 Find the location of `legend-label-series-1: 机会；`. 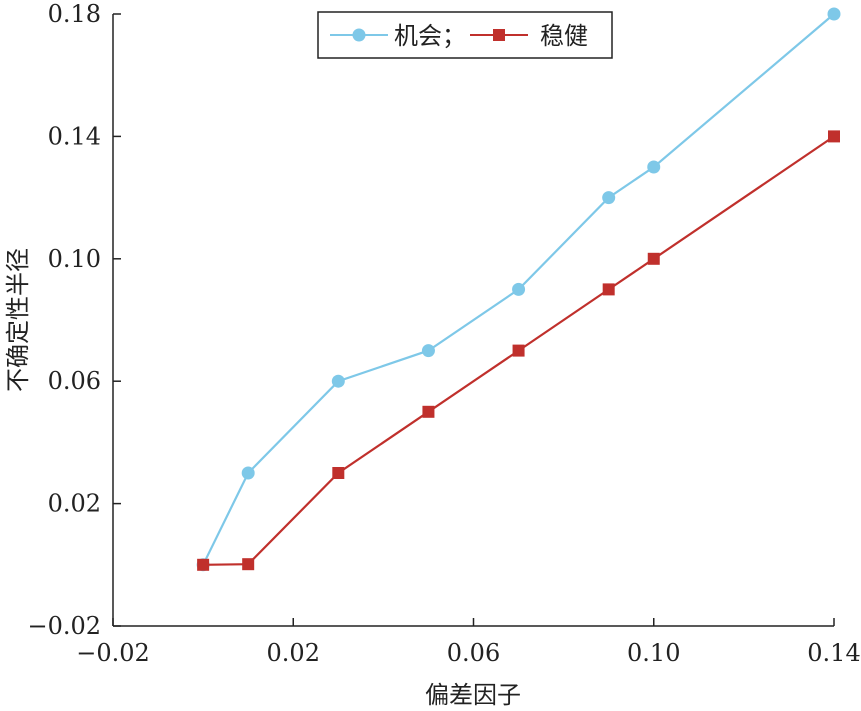

legend-label-series-1: 机会； is located at coordinates (430, 36).